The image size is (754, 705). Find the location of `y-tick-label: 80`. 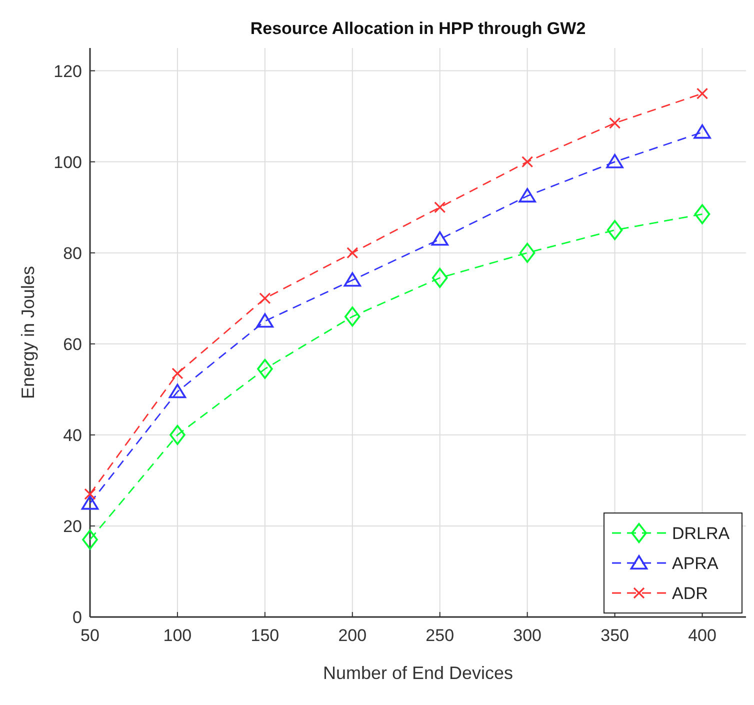

y-tick-label: 80 is located at coordinates (72, 253).